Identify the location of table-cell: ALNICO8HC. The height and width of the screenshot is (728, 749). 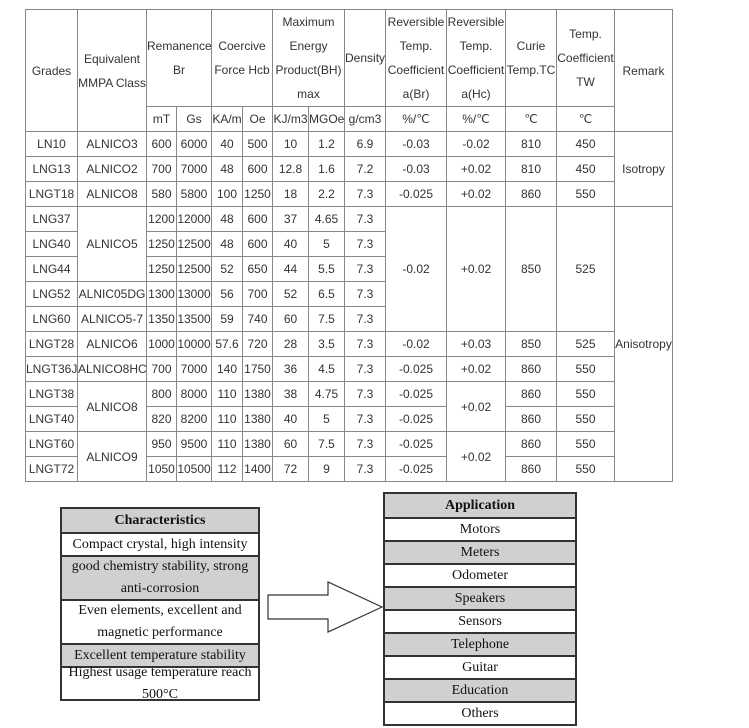
(112, 369).